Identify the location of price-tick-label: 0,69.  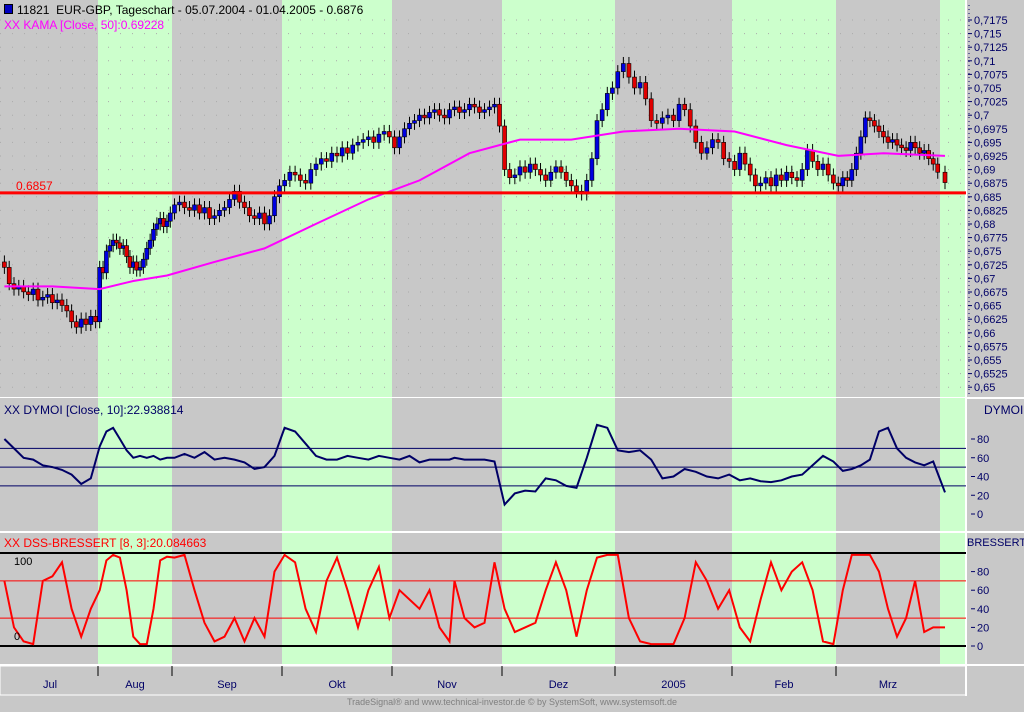
(984, 171).